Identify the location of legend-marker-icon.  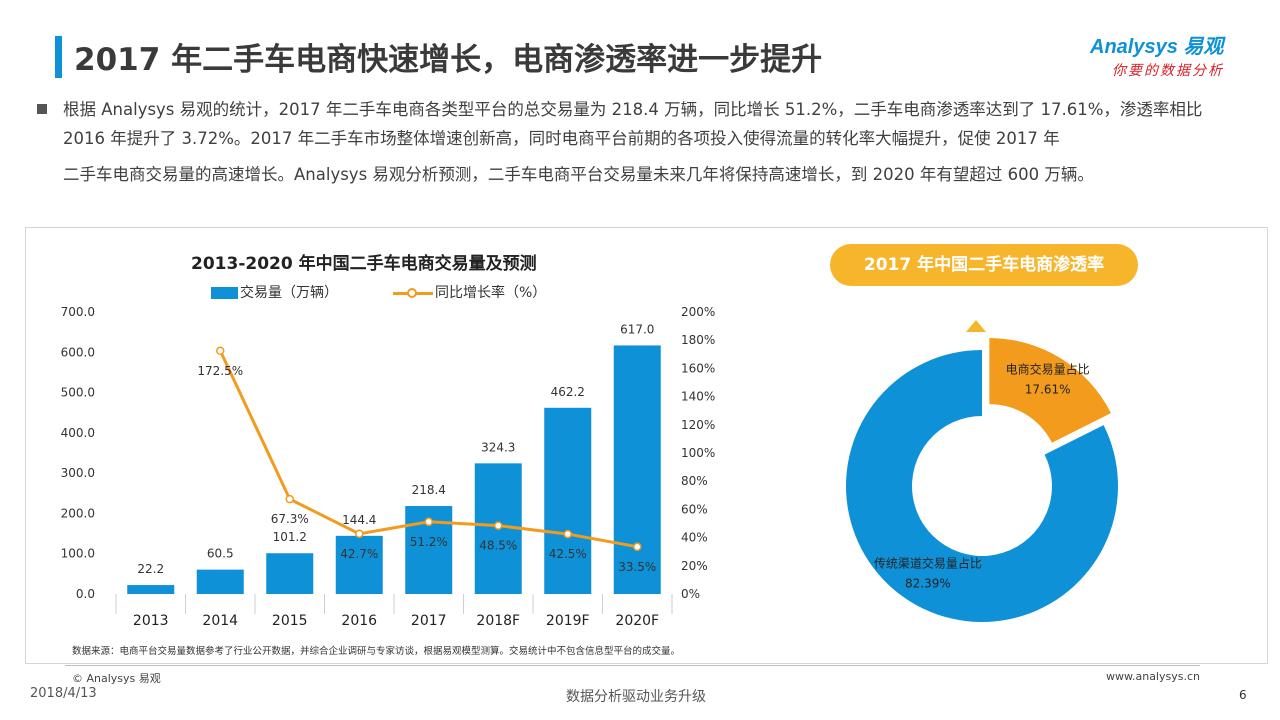
(412, 293).